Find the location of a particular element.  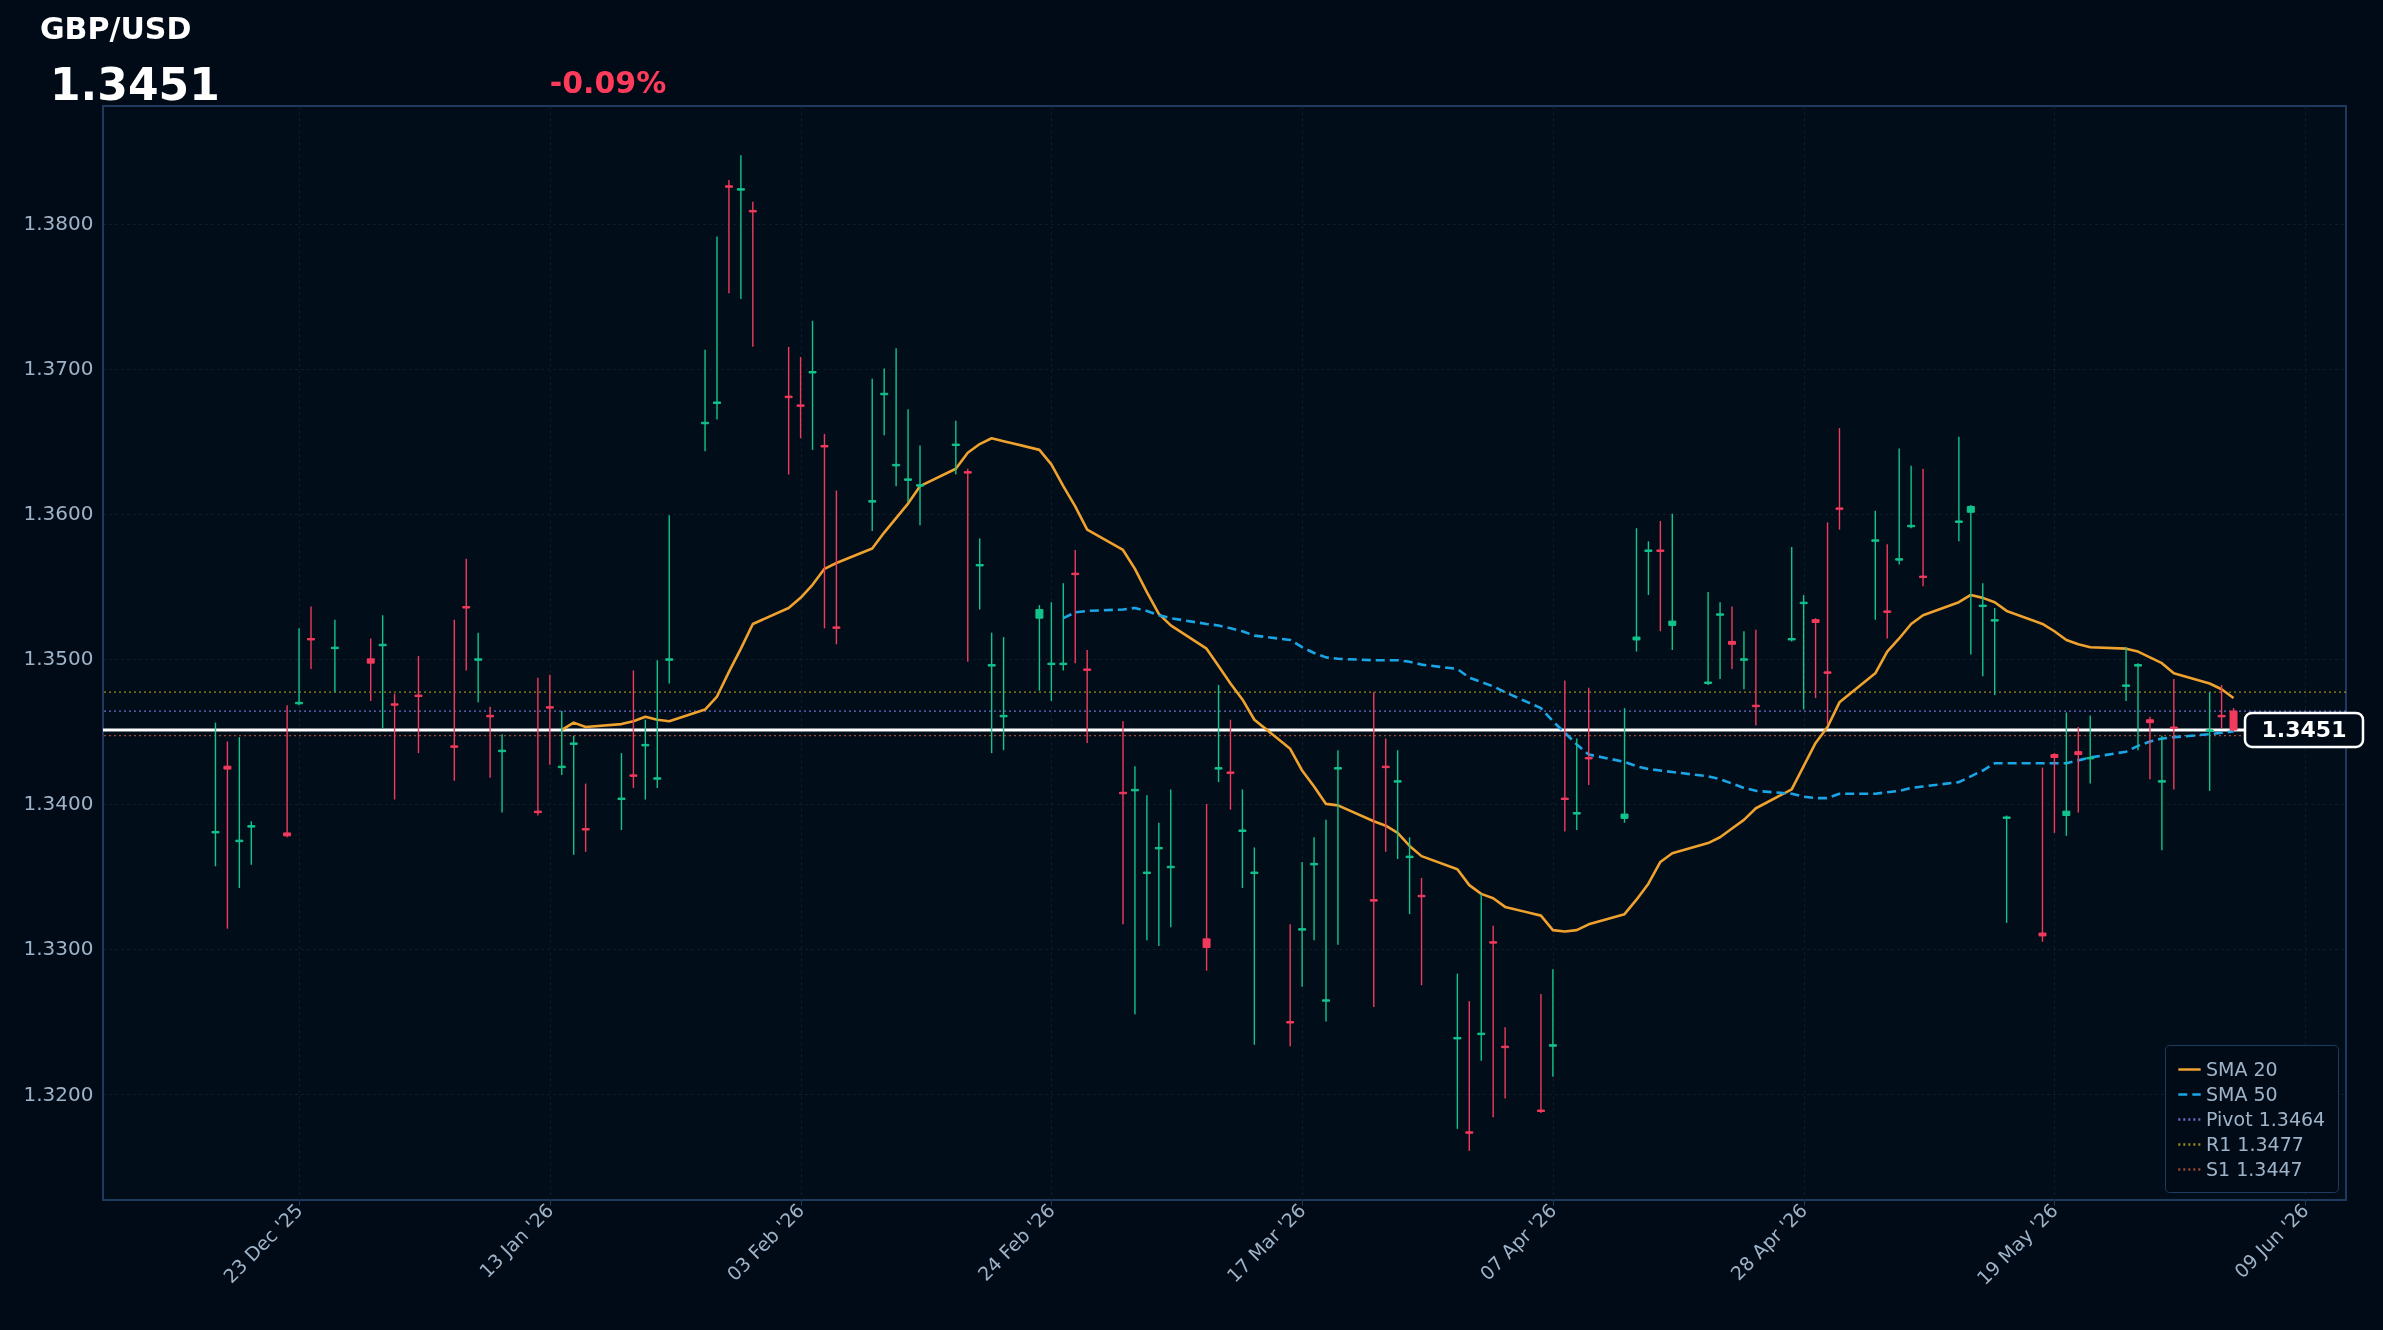

legend-label: S1 1.3447 is located at coordinates (2254, 1168).